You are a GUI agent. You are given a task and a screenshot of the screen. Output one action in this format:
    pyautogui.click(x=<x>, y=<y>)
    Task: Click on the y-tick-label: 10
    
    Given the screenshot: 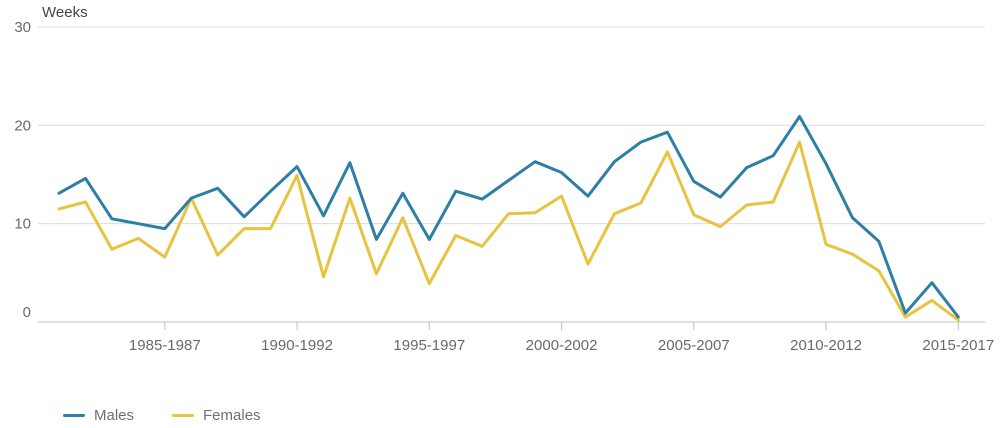 What is the action you would take?
    pyautogui.click(x=22, y=224)
    